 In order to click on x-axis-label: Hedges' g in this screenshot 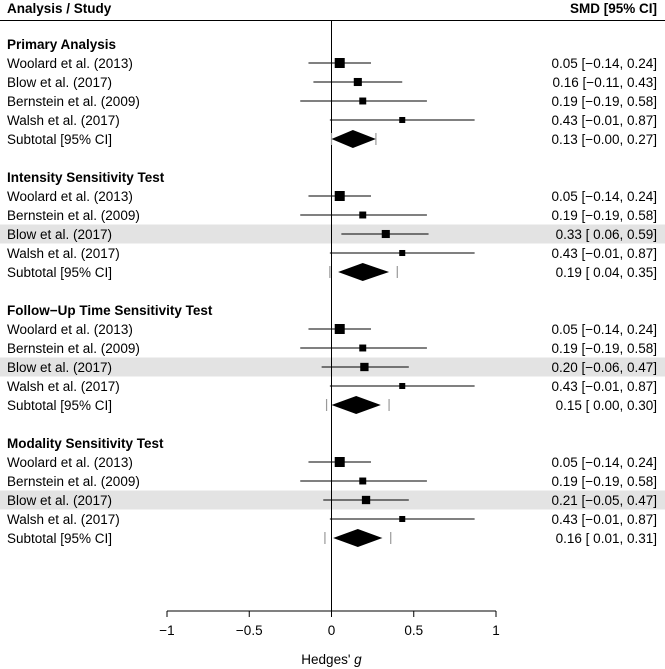, I will do `click(331, 659)`.